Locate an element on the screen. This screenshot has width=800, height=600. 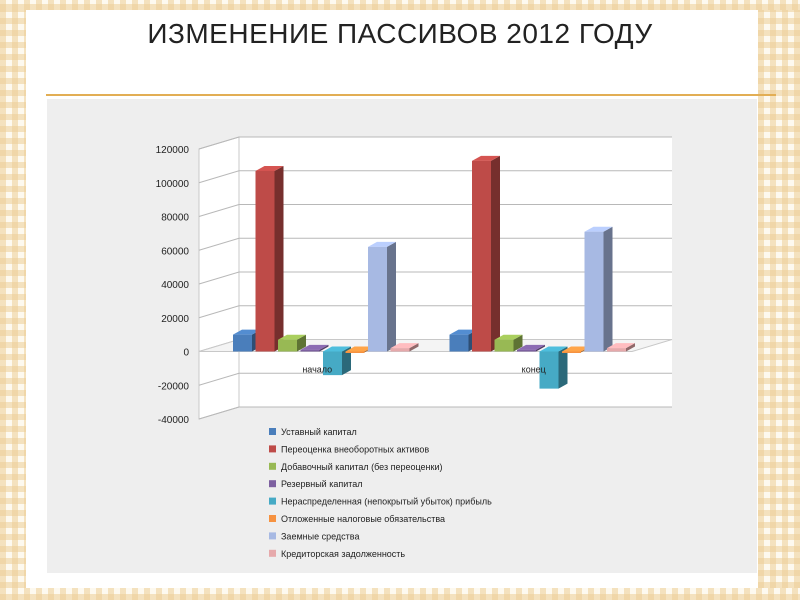
legend-label: Добавочный капитал (без переоценки) is located at coordinates (362, 467).